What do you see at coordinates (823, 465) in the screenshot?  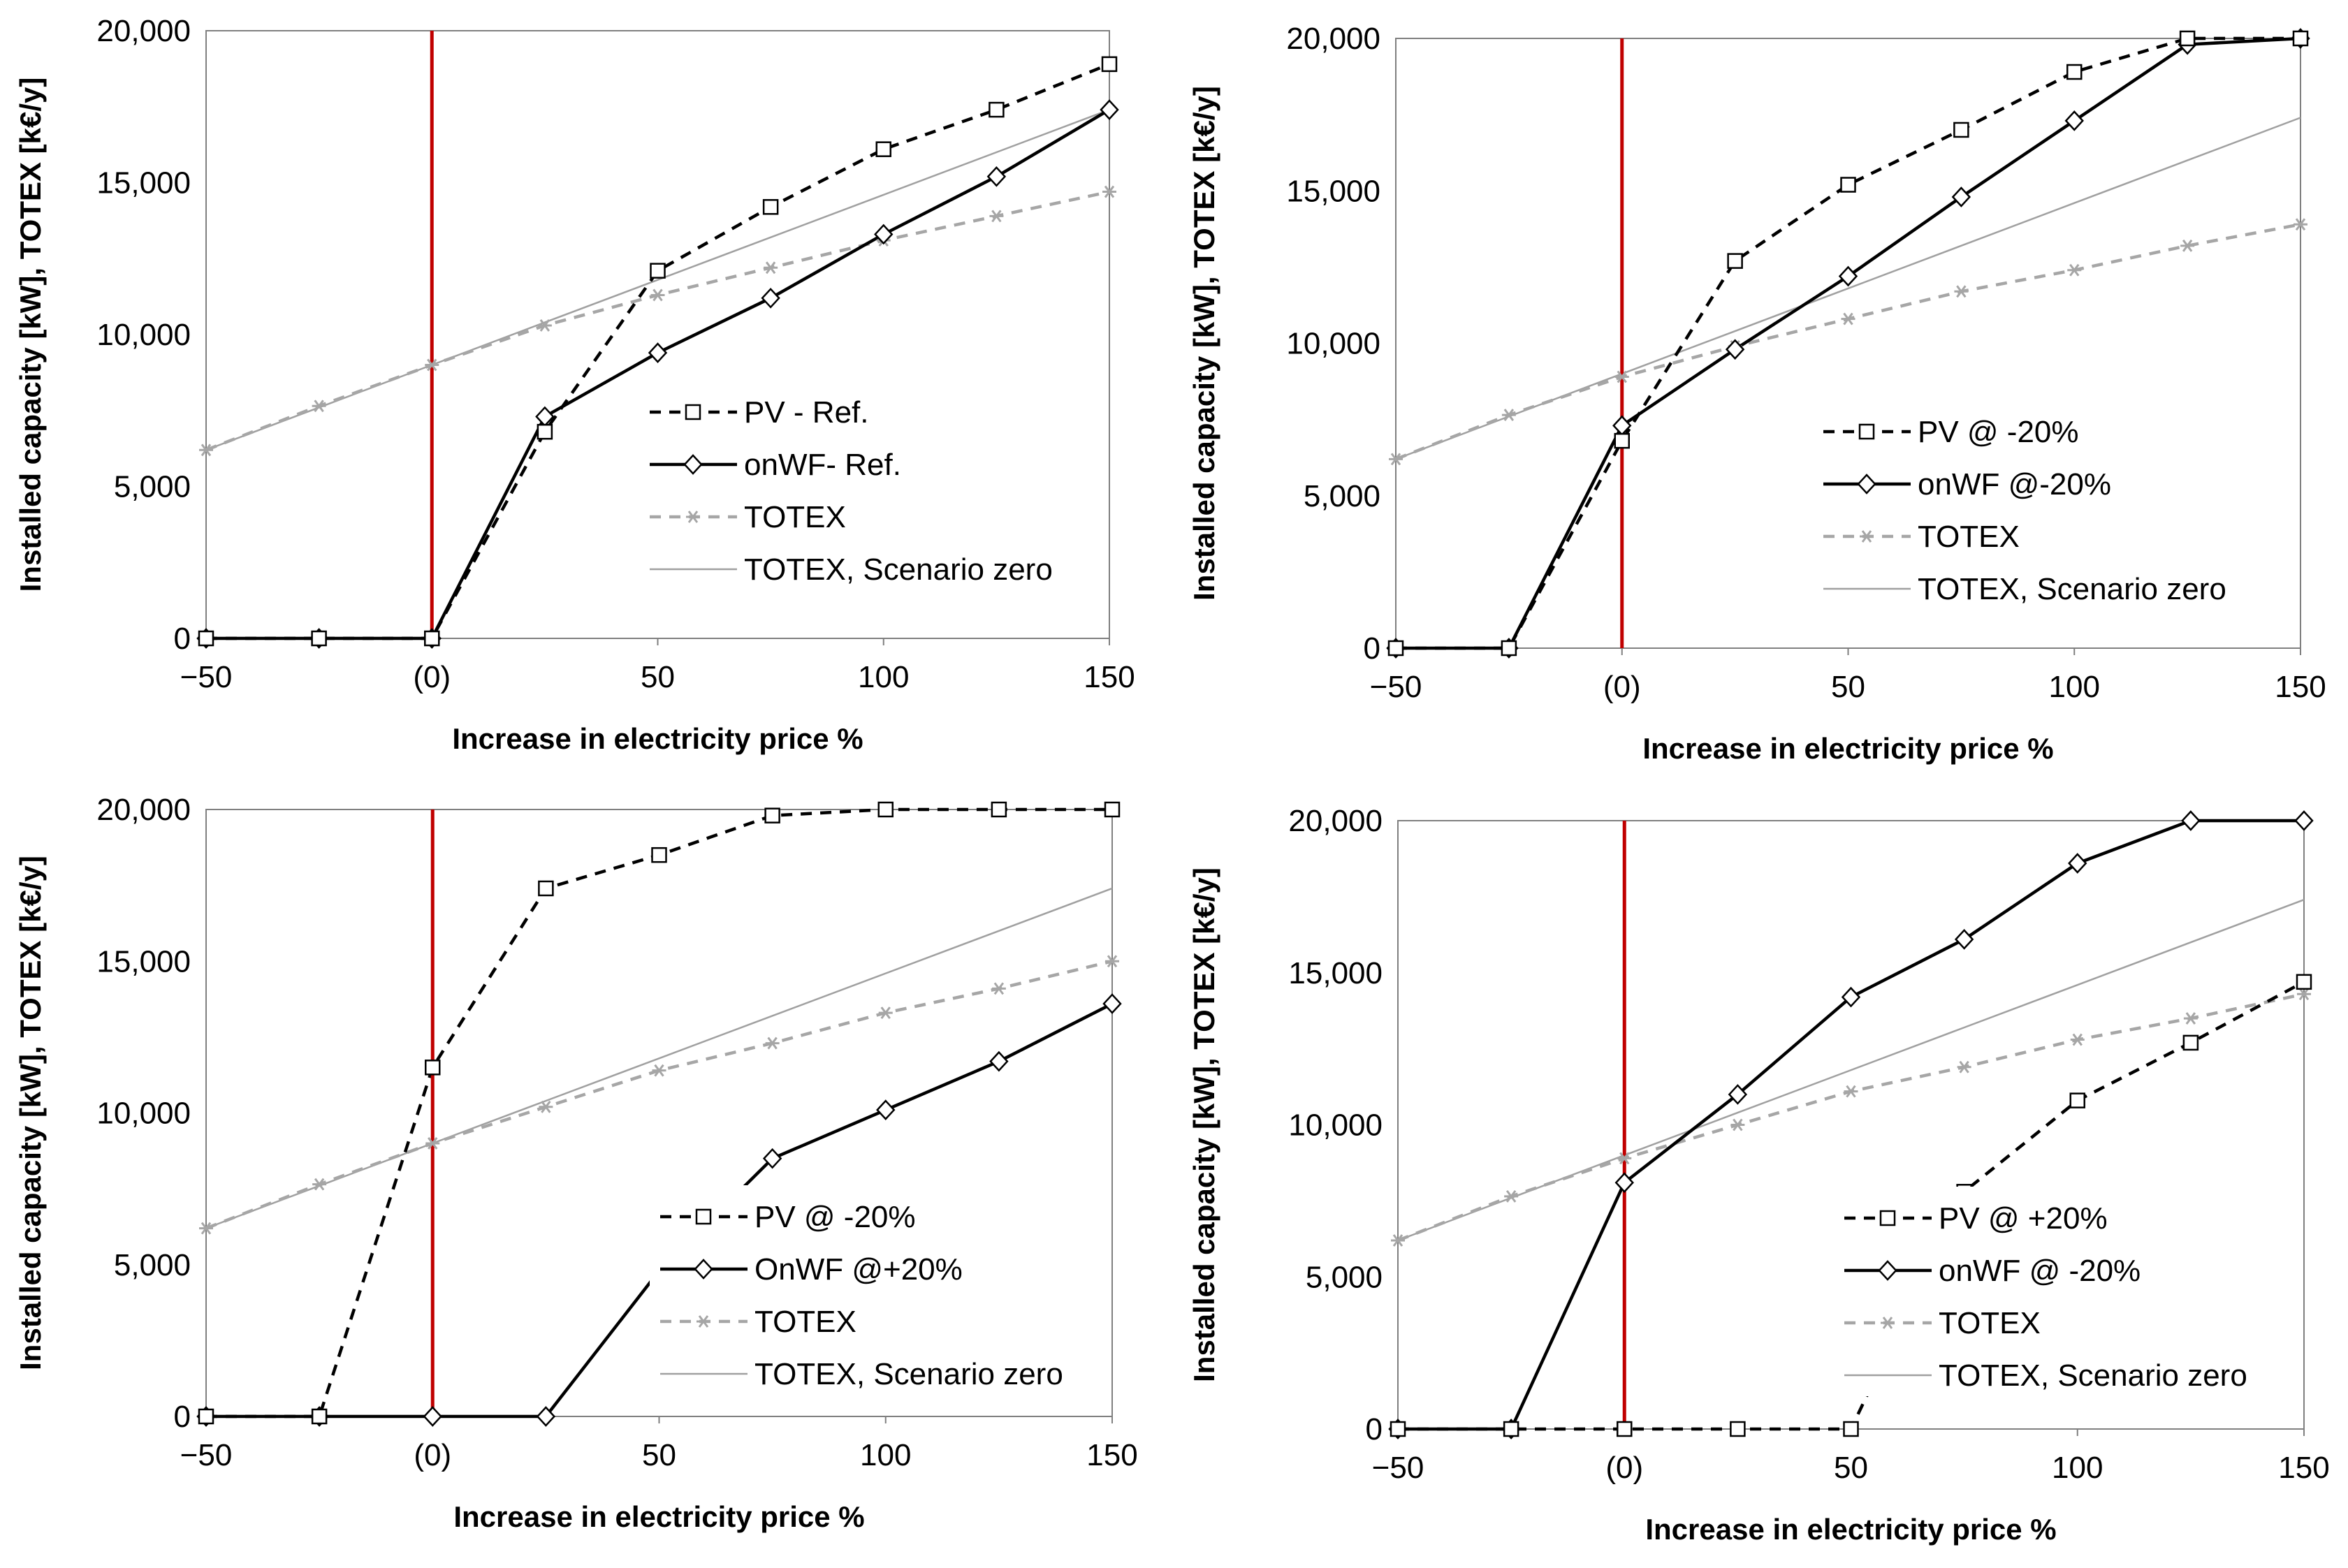 I see `legend-label: onWF- Ref.` at bounding box center [823, 465].